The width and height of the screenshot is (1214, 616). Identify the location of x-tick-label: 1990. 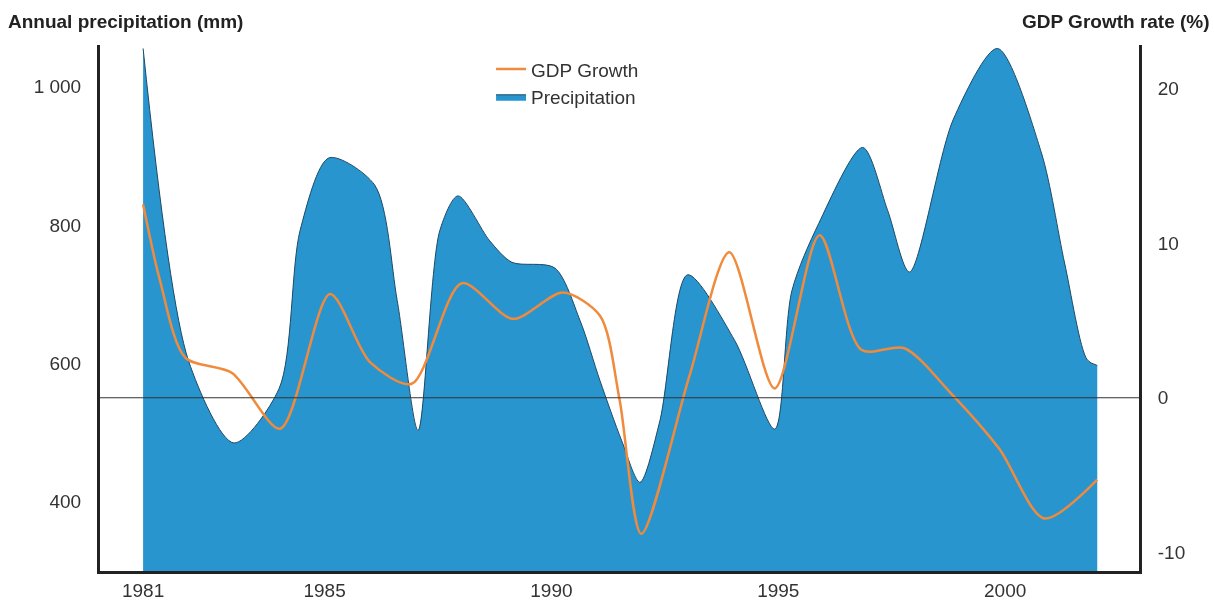
(551, 590).